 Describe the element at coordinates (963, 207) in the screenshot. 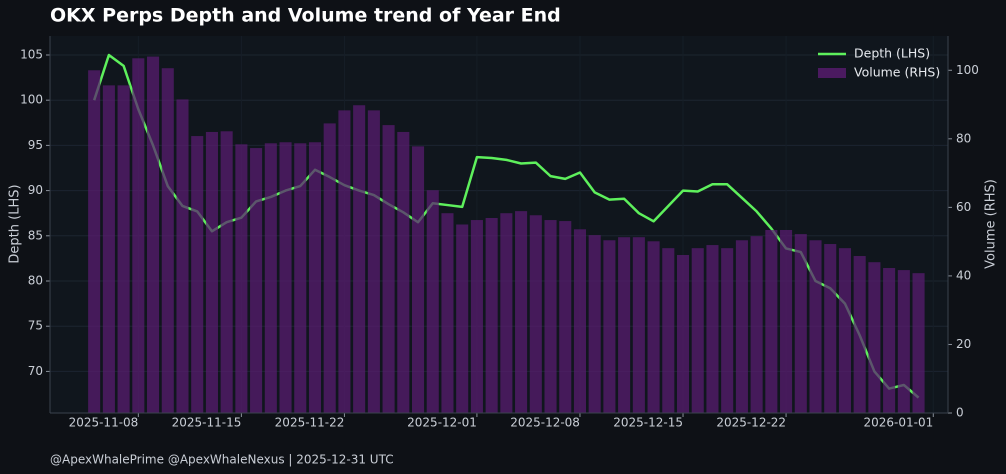

I see `y2-tick-label: 60` at that location.